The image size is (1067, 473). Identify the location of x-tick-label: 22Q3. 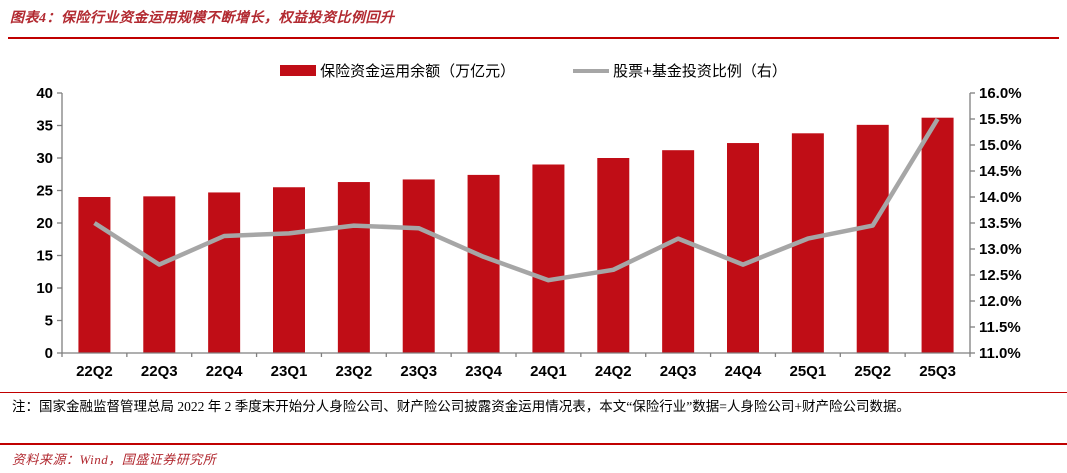
(159, 371).